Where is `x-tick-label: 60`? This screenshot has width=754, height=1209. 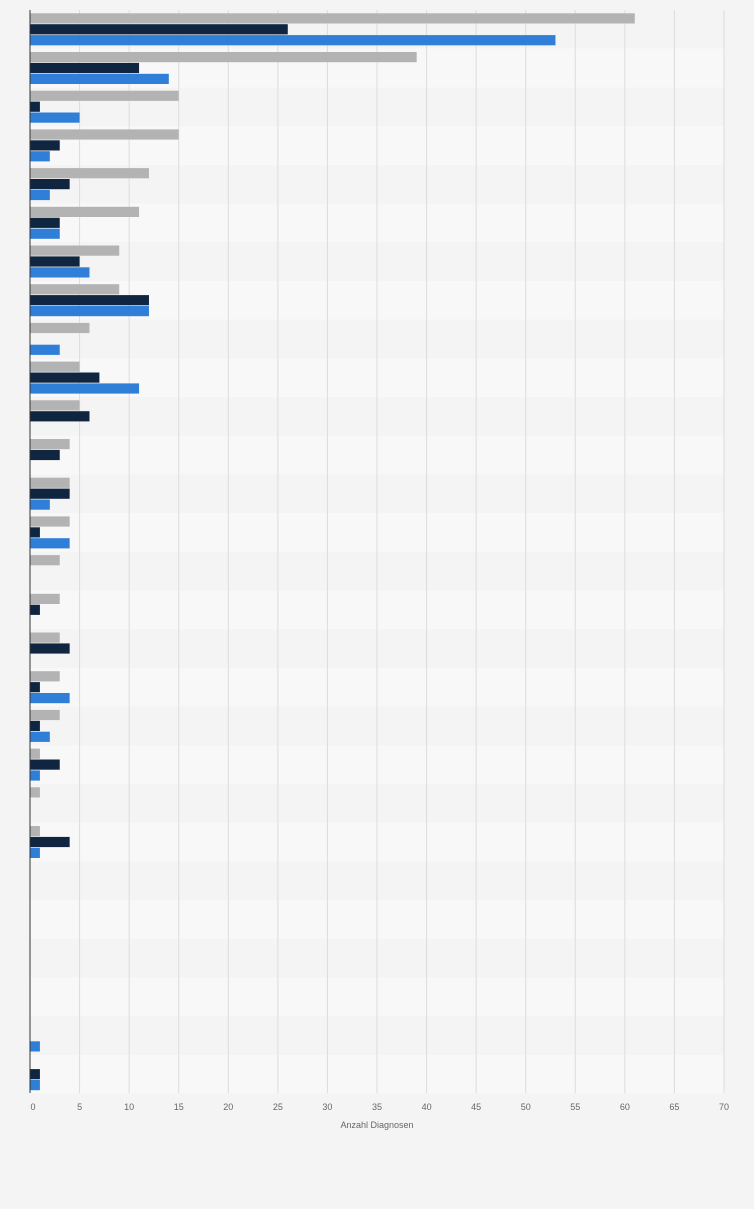 x-tick-label: 60 is located at coordinates (625, 1107).